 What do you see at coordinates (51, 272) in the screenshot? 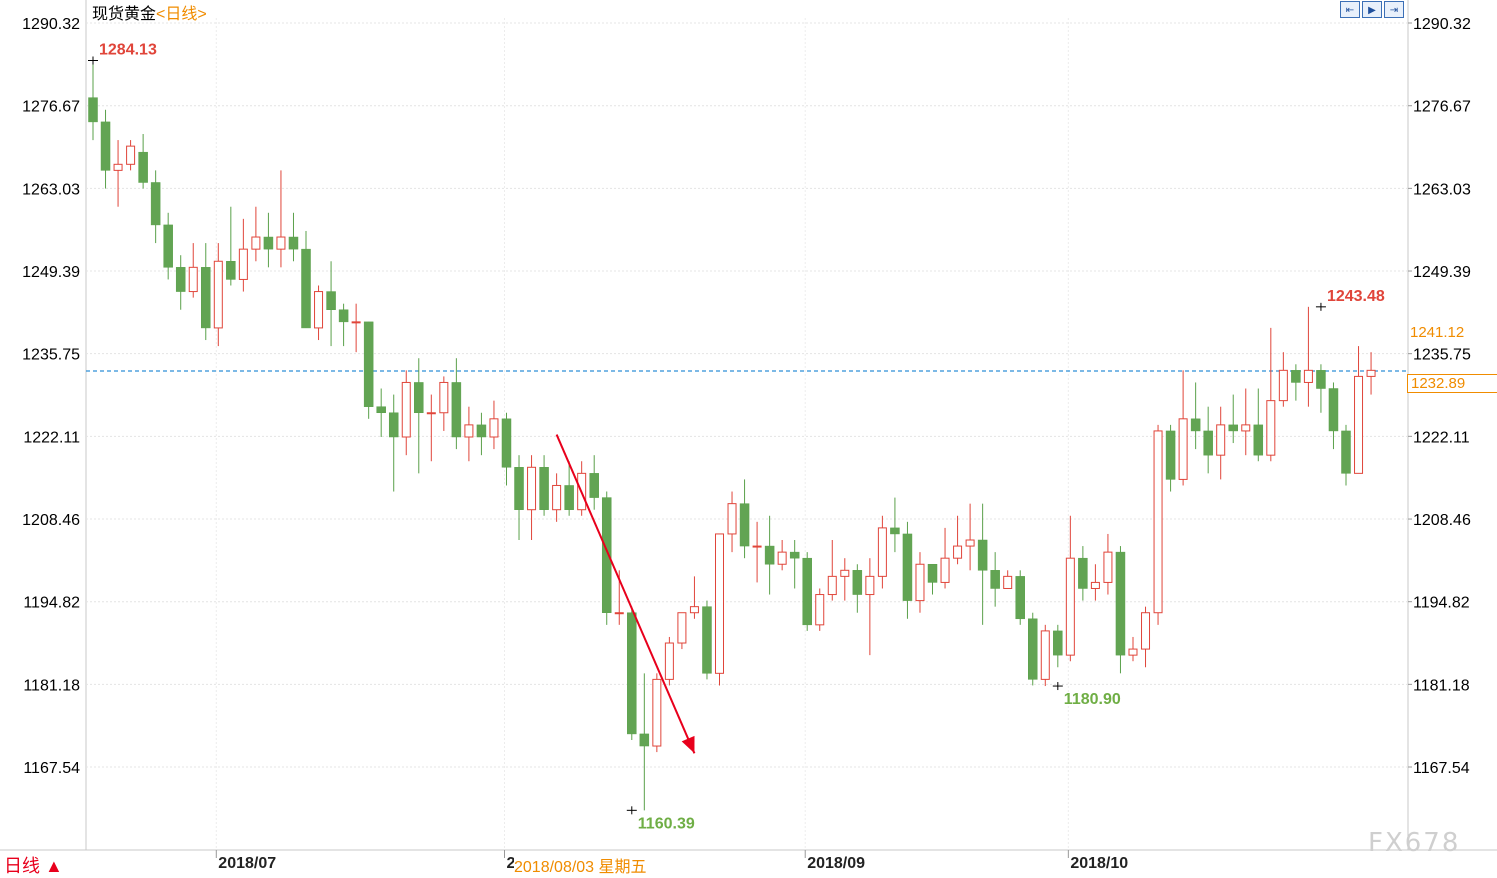
I see `y-tick-label-left: 1249.39` at bounding box center [51, 272].